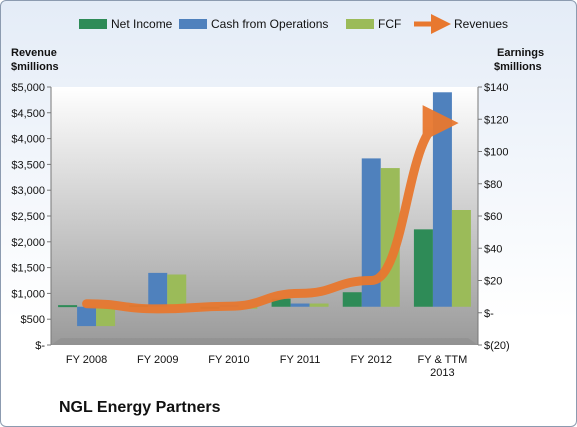 Image resolution: width=577 pixels, height=427 pixels. Describe the element at coordinates (269, 24) in the screenshot. I see `legend-label: Cash from Operations` at that location.